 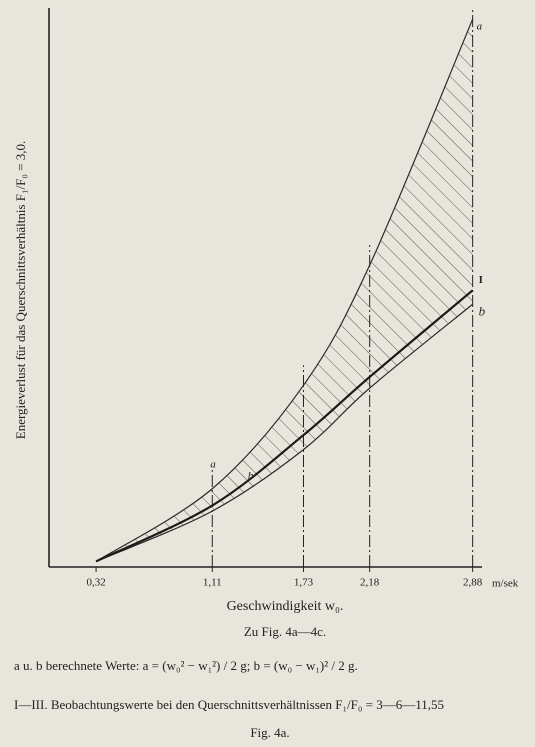 I want to click on x-tick-label: 2,18, so click(x=370, y=583).